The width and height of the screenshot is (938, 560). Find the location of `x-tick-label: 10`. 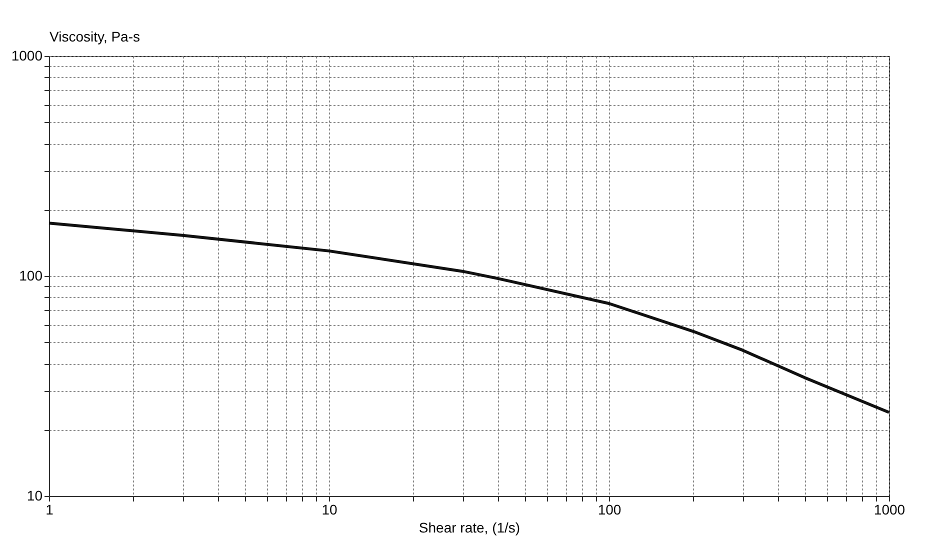

x-tick-label: 10 is located at coordinates (330, 510).